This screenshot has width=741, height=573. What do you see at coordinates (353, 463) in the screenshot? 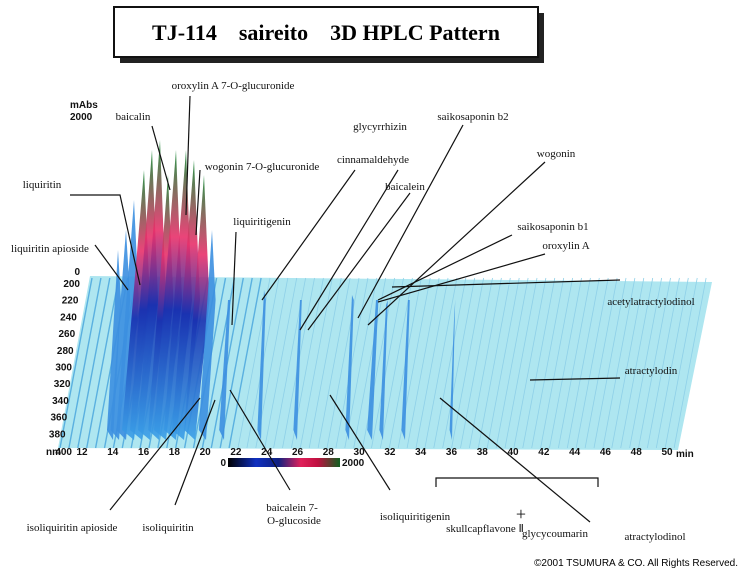
I see `color-scale-max: 2000` at bounding box center [353, 463].